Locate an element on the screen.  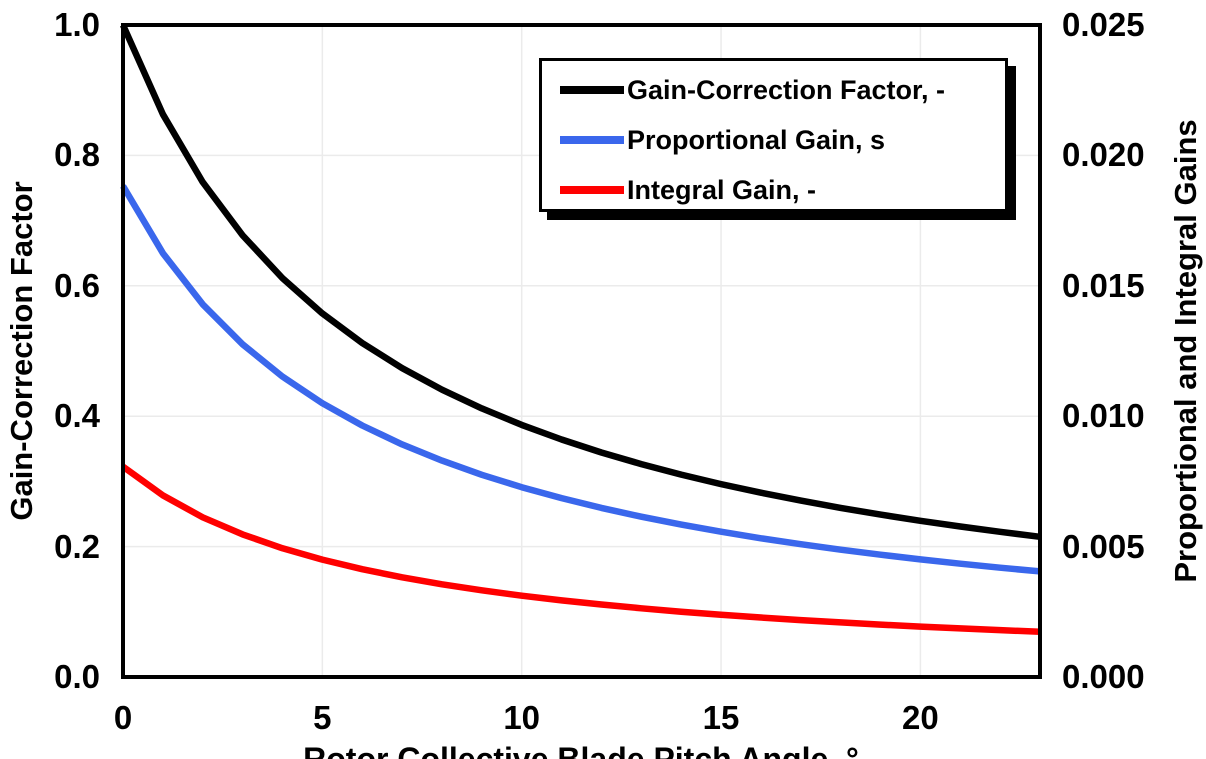
x-axis-tick-label: 0 is located at coordinates (123, 717).